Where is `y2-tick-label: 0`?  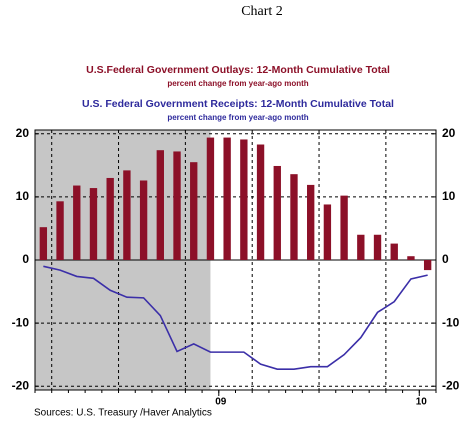 y2-tick-label: 0 is located at coordinates (445, 259).